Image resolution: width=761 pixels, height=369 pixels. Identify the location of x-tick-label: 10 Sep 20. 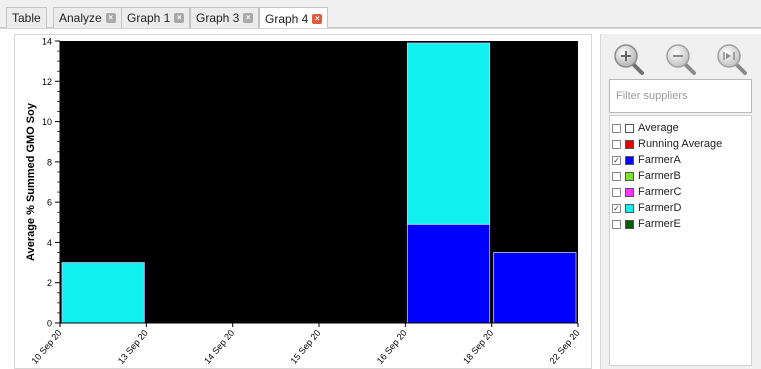
(46, 347).